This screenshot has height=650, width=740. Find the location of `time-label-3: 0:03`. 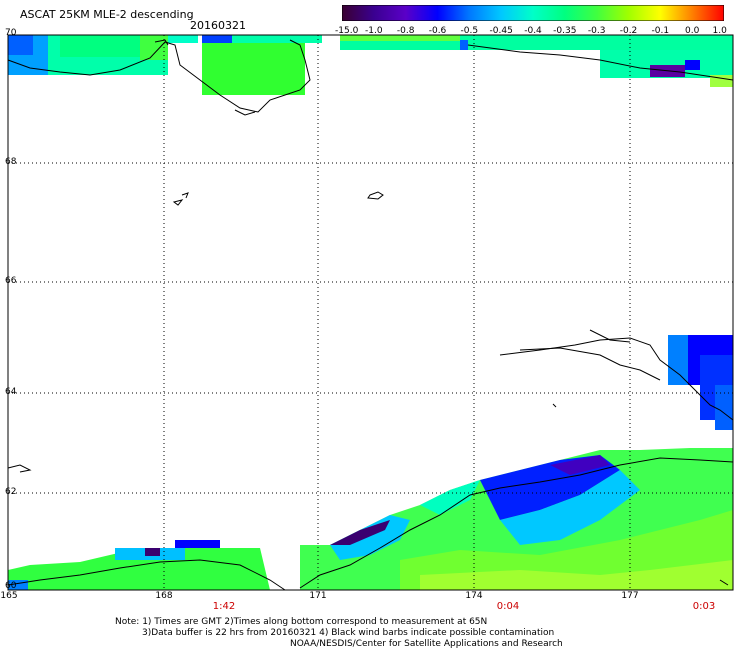

time-label-3: 0:03 is located at coordinates (704, 606).